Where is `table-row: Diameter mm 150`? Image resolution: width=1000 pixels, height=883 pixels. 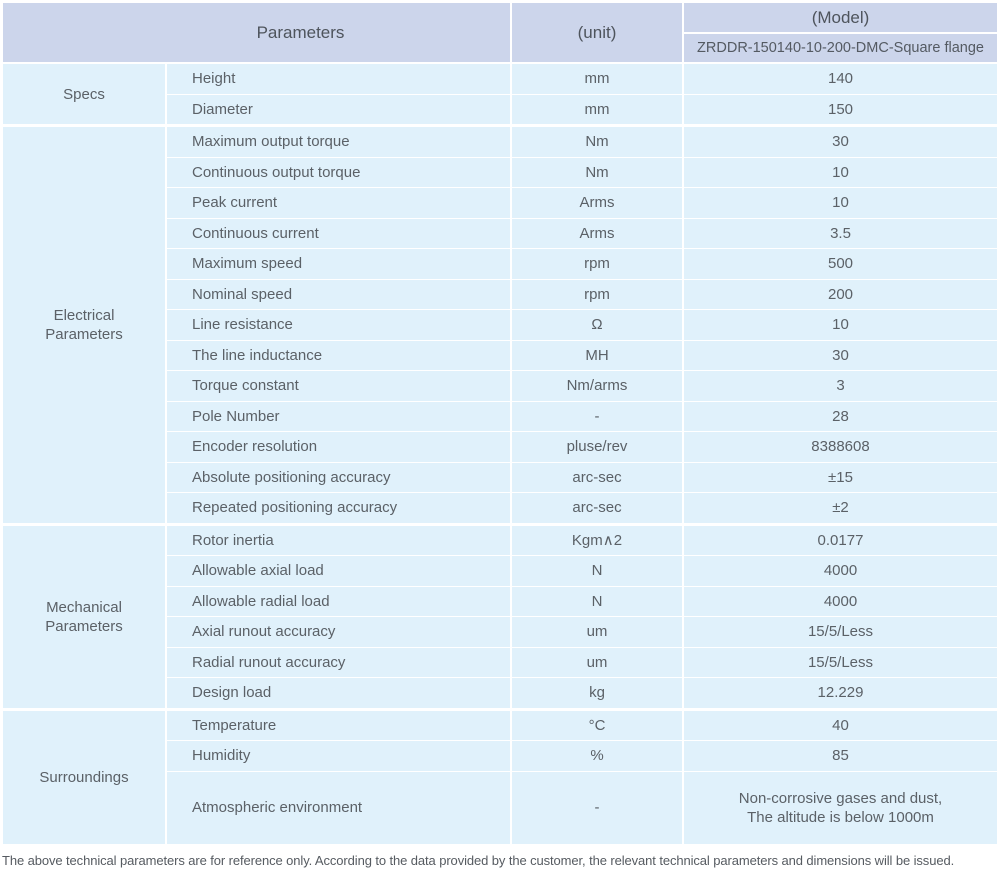 table-row: Diameter mm 150 is located at coordinates (582, 109).